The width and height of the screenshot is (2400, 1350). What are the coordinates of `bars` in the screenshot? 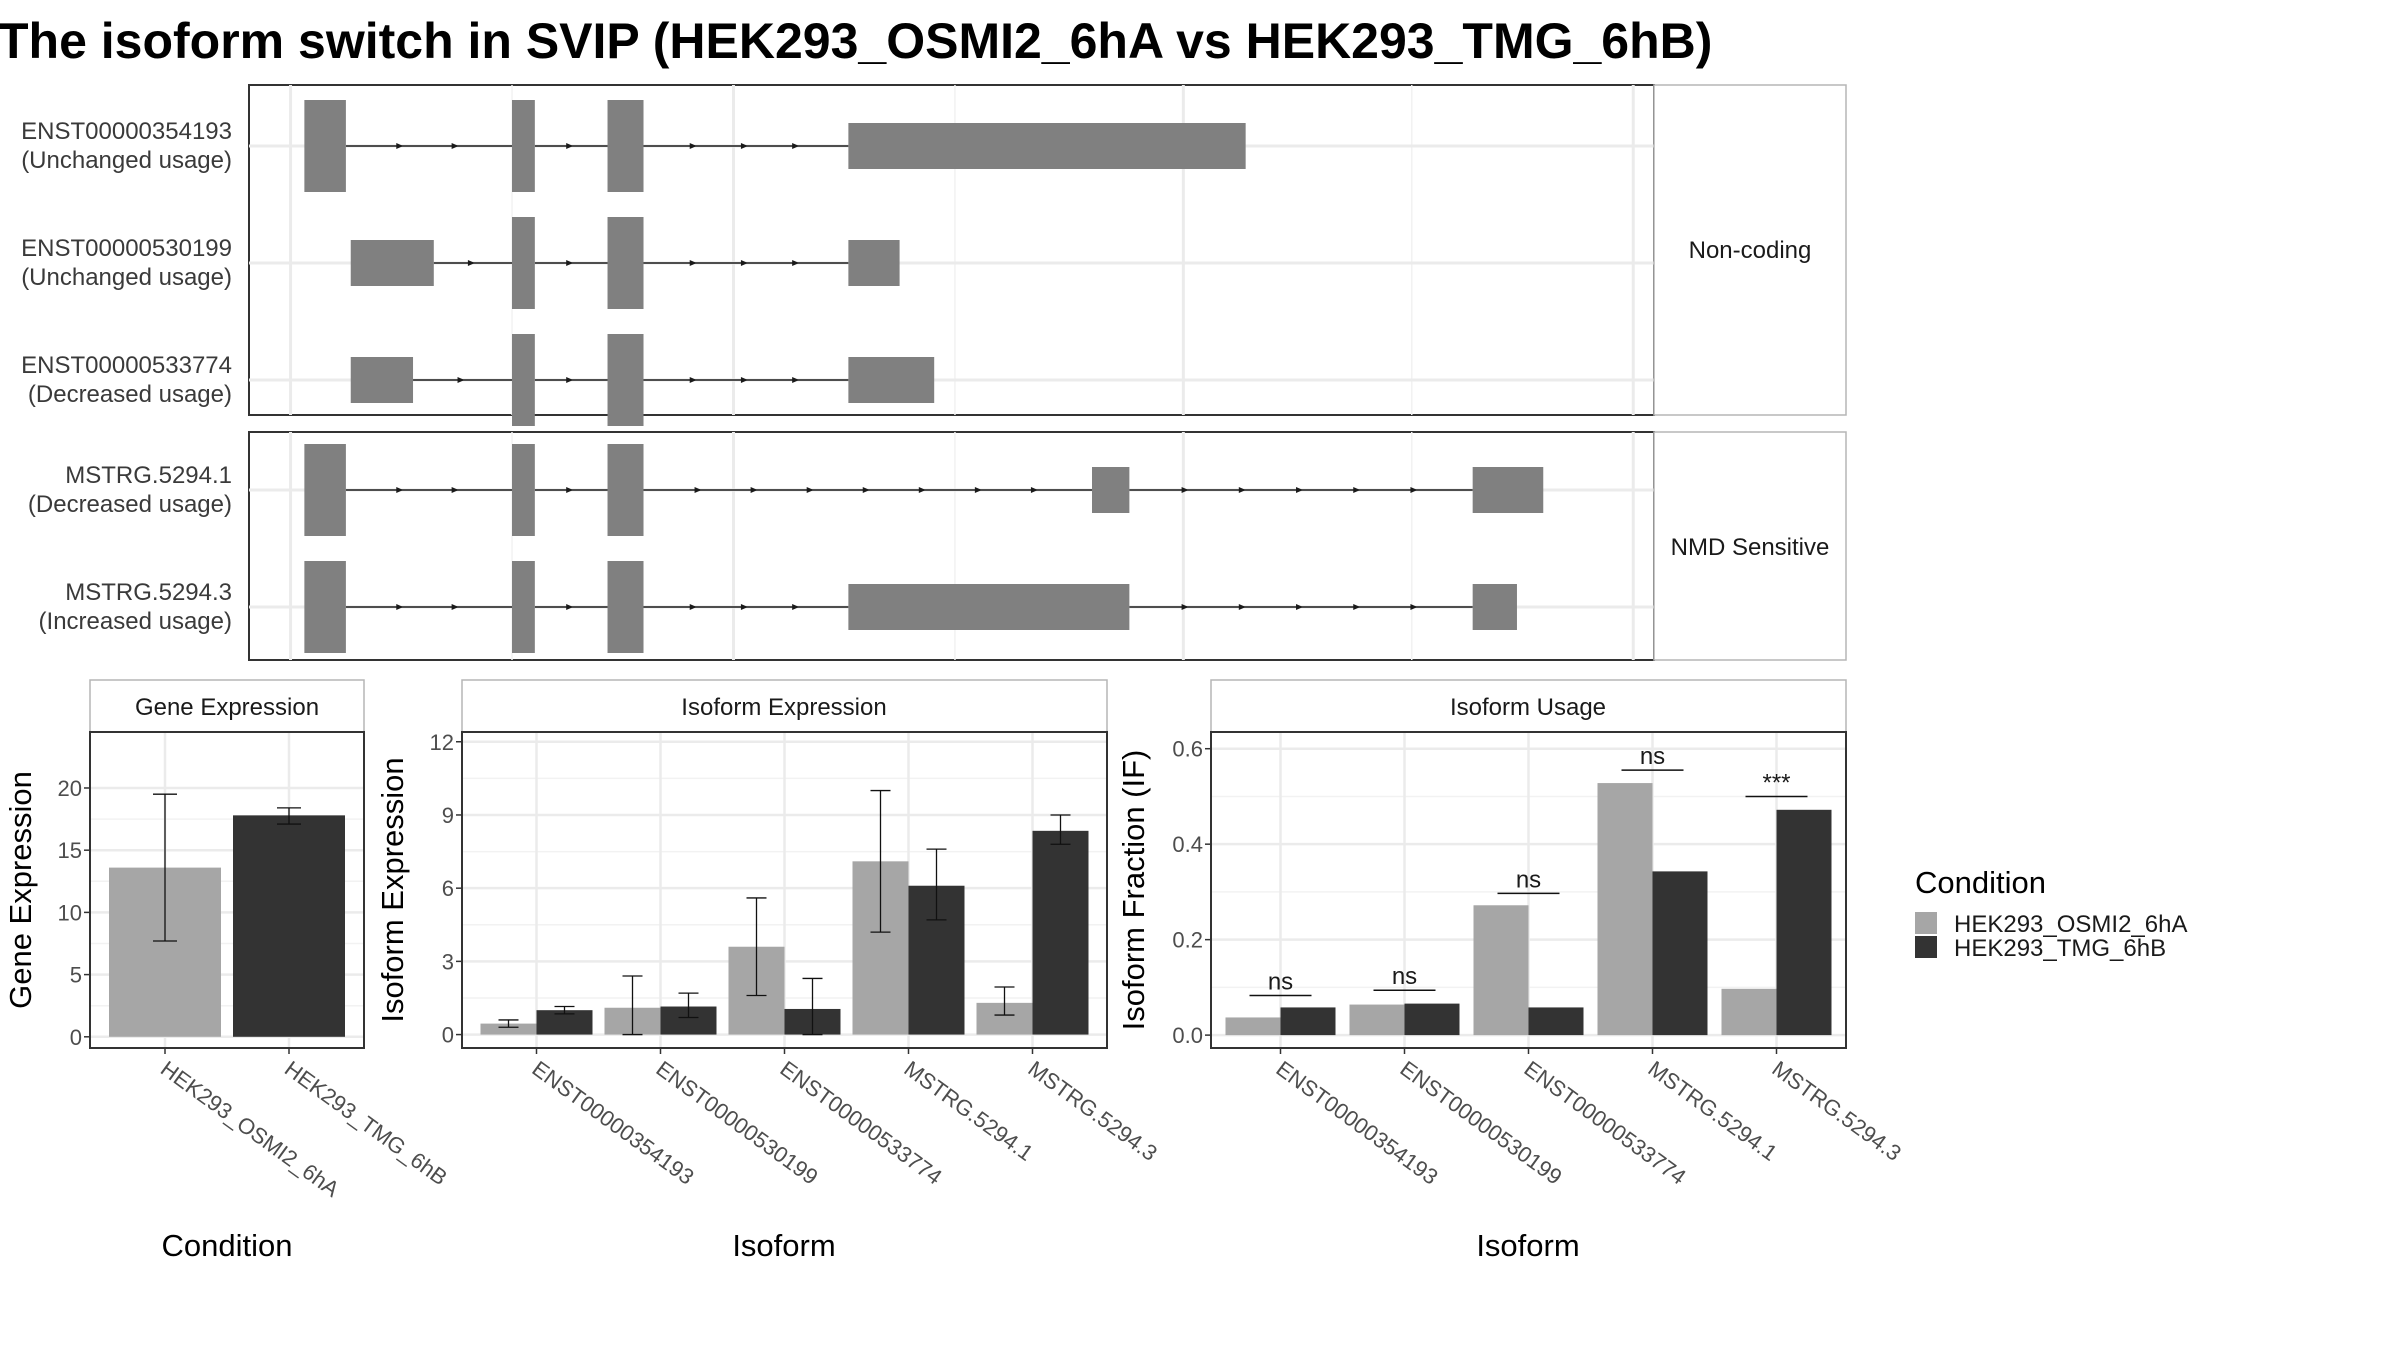 It's located at (227, 915).